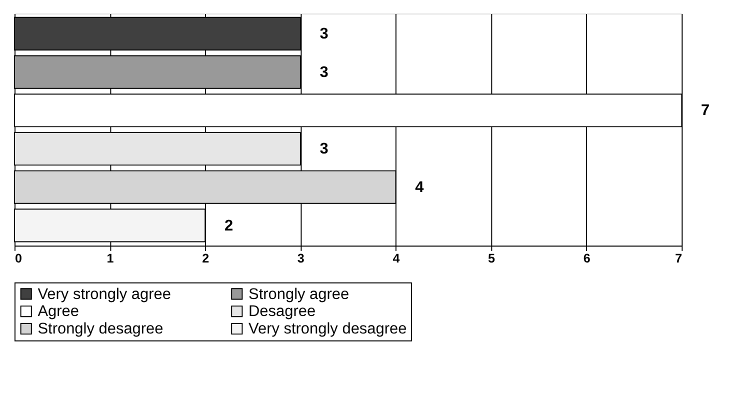  I want to click on x-tick-label: 6, so click(586, 259).